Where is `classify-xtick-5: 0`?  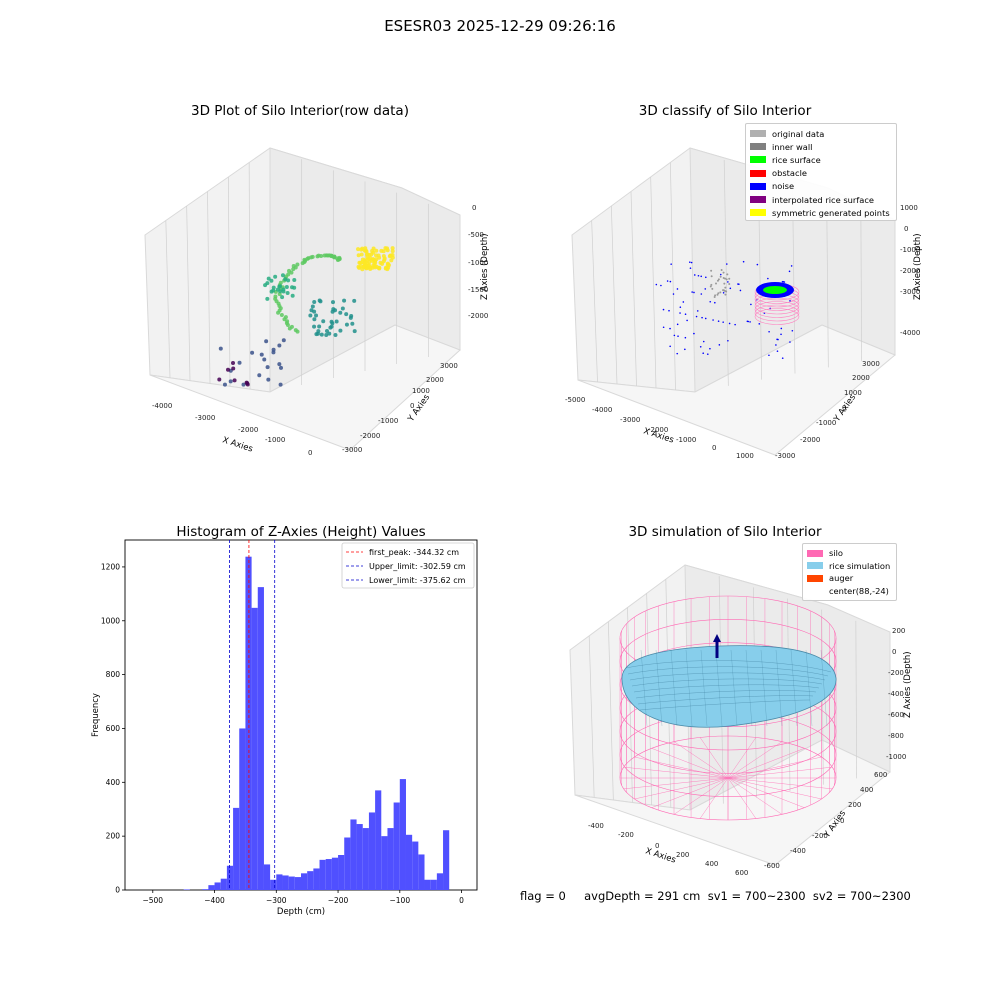
classify-xtick-5: 0 is located at coordinates (714, 448).